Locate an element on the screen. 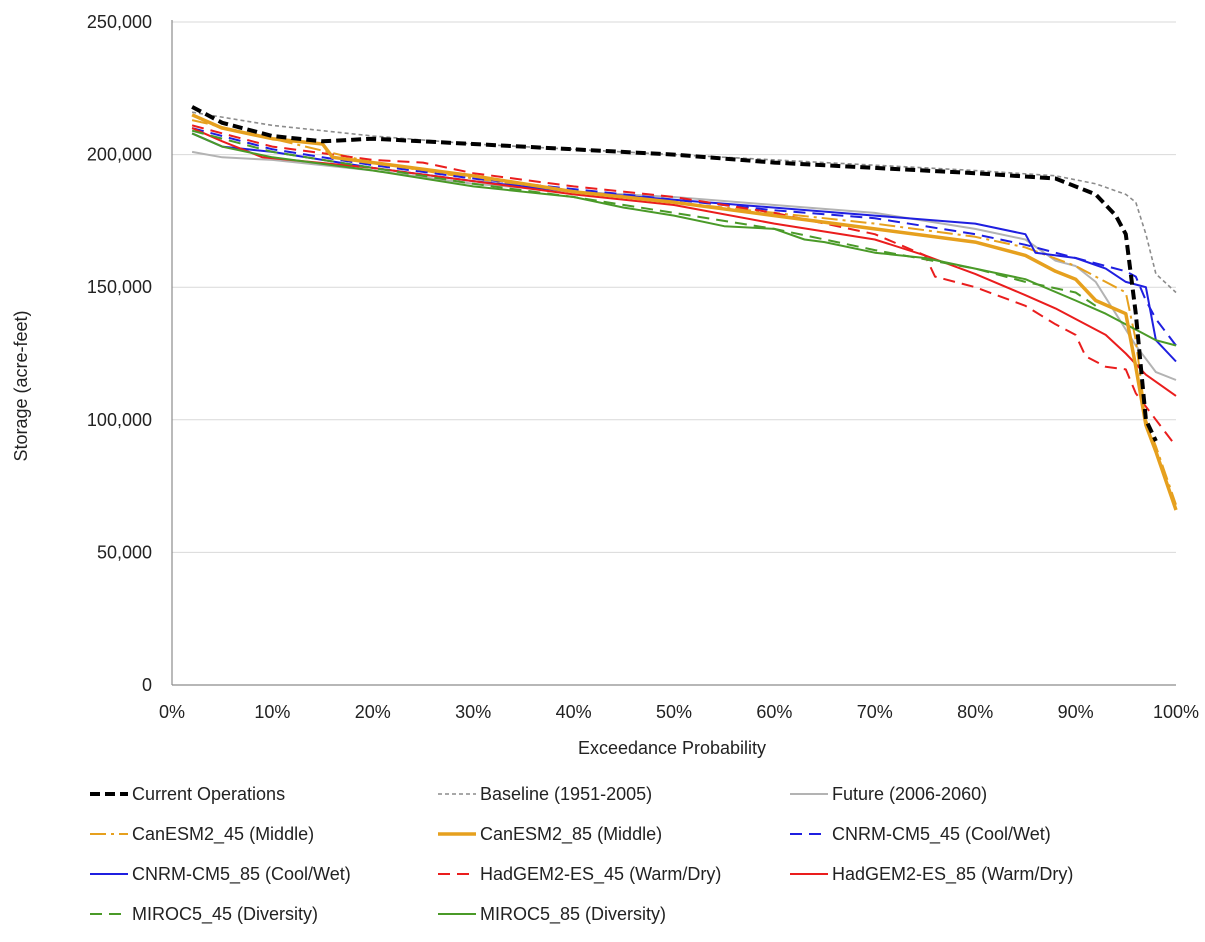 The image size is (1205, 942). legend-item: Baseline (1951-2005) is located at coordinates (544, 794).